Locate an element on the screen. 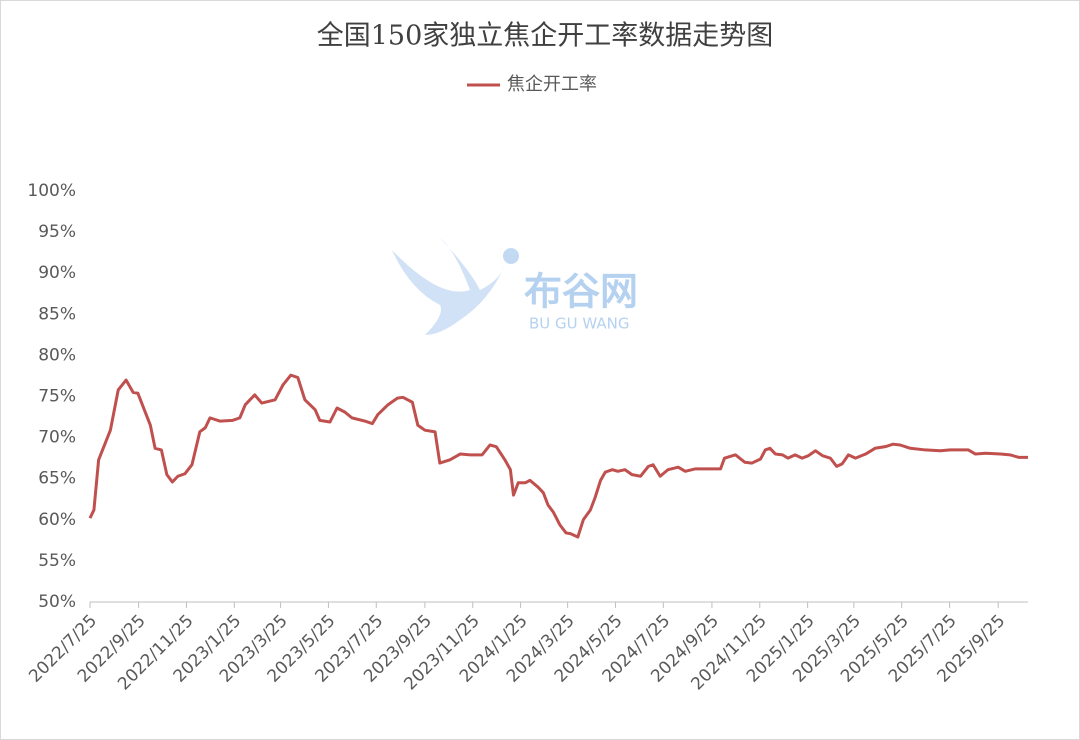 This screenshot has width=1080, height=740. watermark-bird is located at coordinates (448, 286).